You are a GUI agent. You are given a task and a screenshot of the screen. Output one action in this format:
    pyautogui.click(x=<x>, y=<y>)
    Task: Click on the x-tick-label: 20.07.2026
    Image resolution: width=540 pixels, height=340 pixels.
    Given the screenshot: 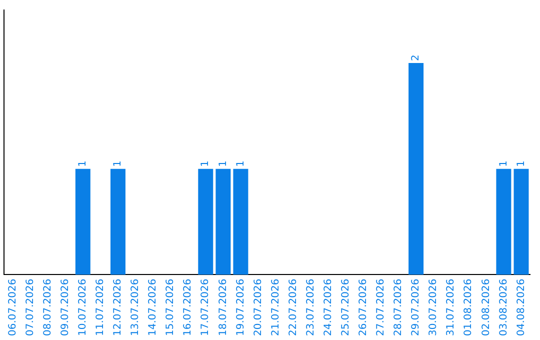 What is the action you would take?
    pyautogui.click(x=258, y=307)
    